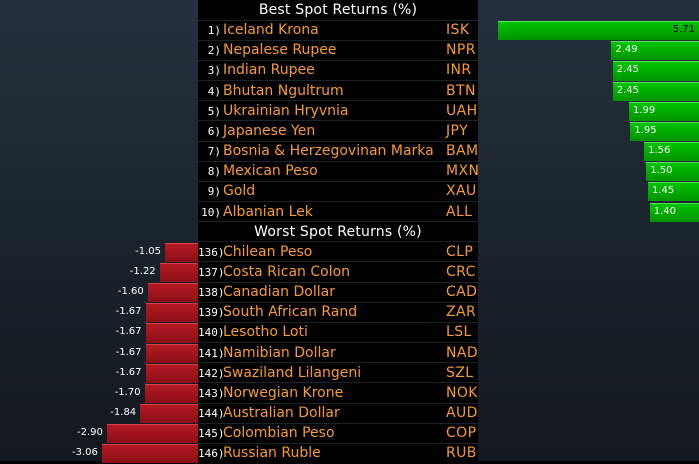 Image resolution: width=699 pixels, height=464 pixels. I want to click on currency-name: Bosnia & Herzegovinan Marka, so click(328, 151).